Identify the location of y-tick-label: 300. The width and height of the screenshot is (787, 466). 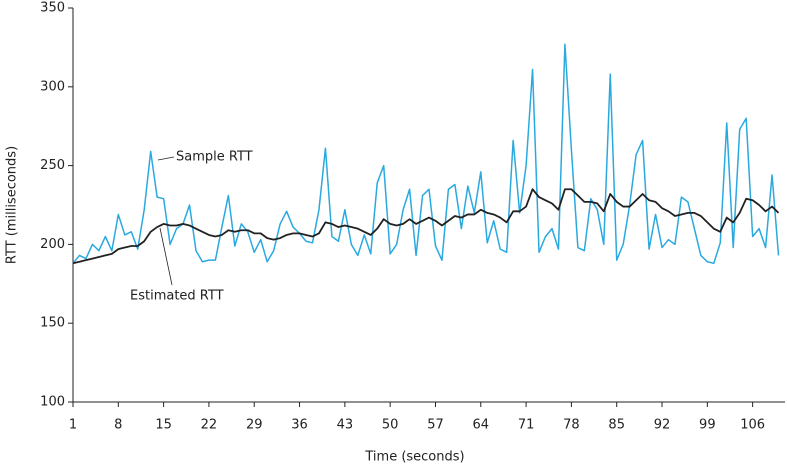
(52, 86).